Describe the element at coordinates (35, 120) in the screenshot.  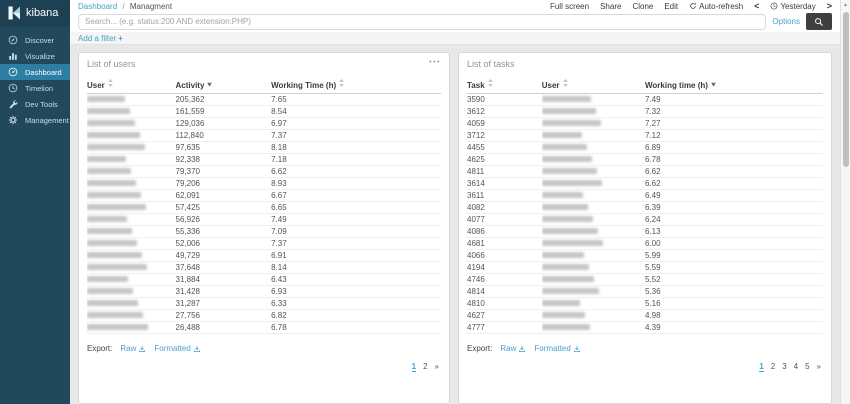
I see `sidebar-item-management: Management` at that location.